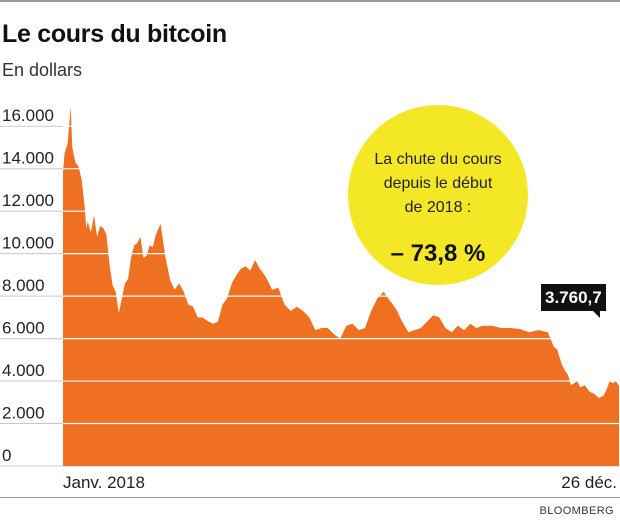 The height and width of the screenshot is (521, 620). What do you see at coordinates (573, 301) in the screenshot?
I see `last-value-label: 3.760,7` at bounding box center [573, 301].